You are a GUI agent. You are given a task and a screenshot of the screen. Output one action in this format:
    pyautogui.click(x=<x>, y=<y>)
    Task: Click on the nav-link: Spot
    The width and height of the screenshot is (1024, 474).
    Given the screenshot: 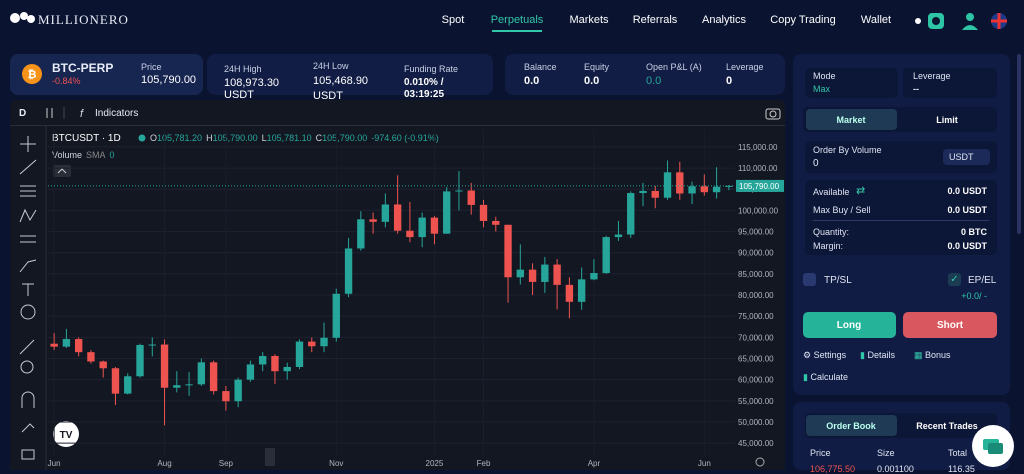 What is the action you would take?
    pyautogui.click(x=453, y=20)
    